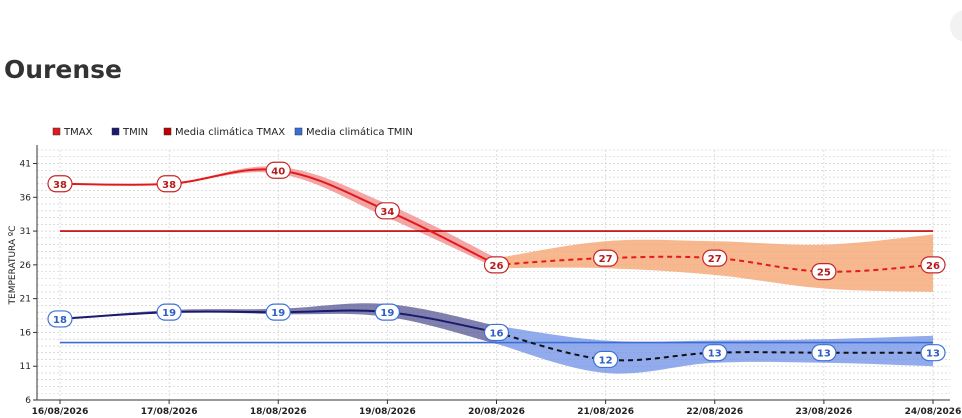 The image size is (962, 418). What do you see at coordinates (956, 26) in the screenshot?
I see `corner-button` at bounding box center [956, 26].